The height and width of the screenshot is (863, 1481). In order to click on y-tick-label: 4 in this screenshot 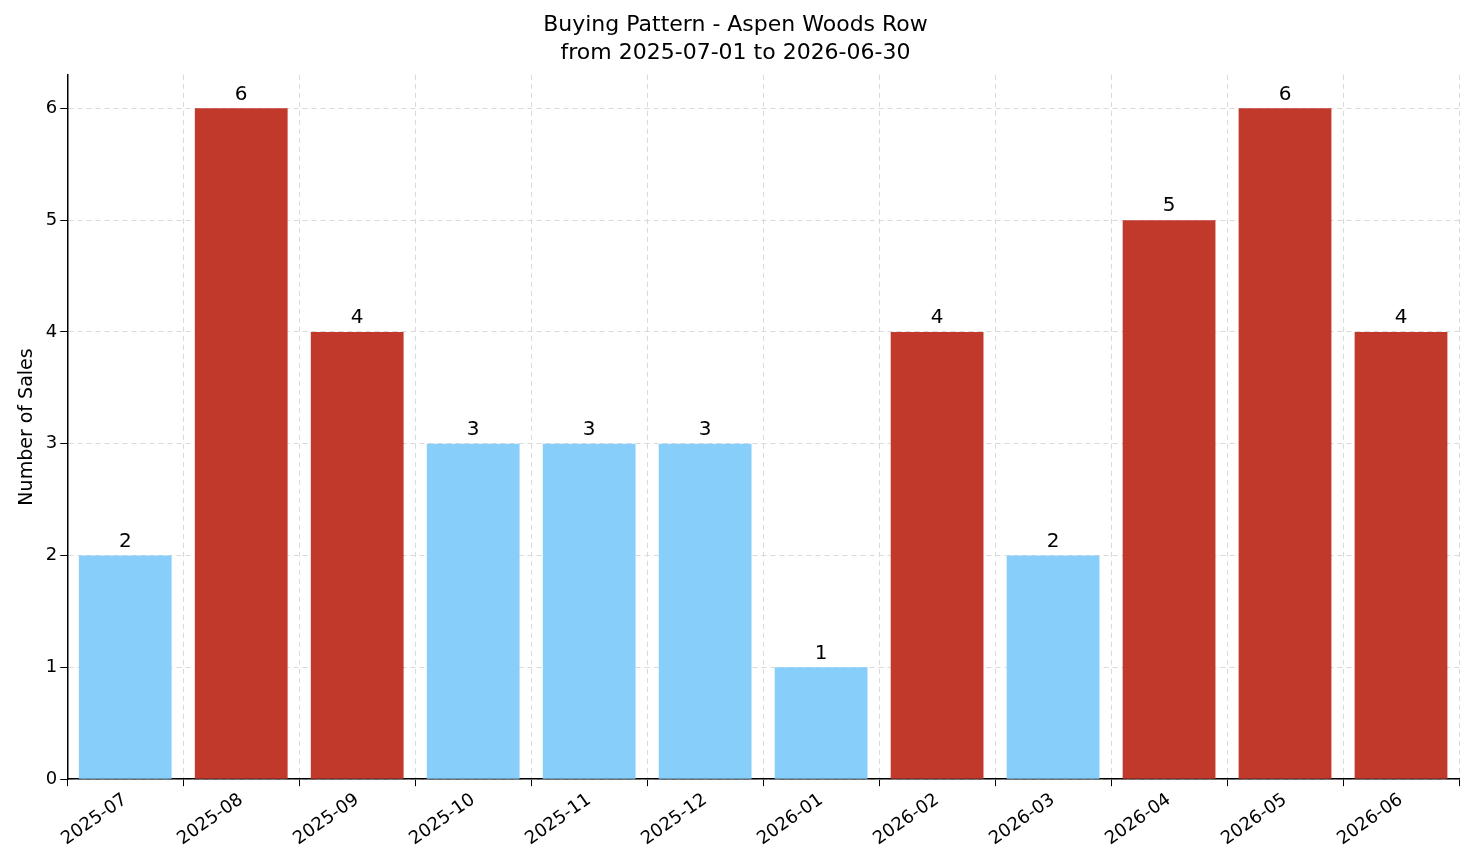, I will do `click(51, 330)`.